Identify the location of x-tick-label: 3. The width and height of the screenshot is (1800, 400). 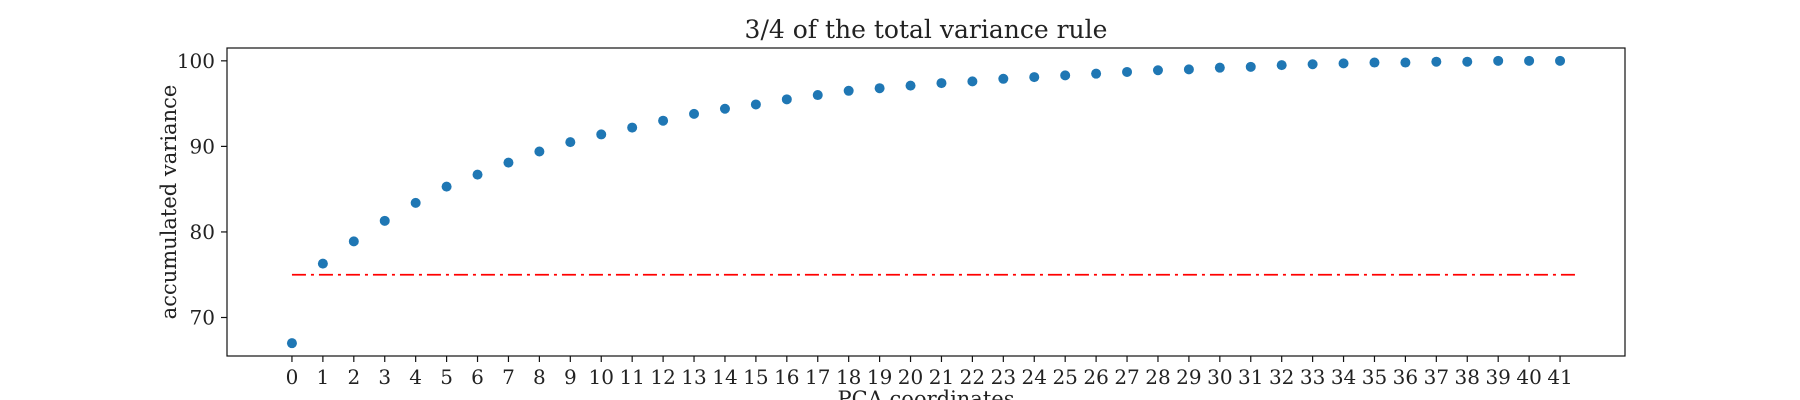
(384, 377).